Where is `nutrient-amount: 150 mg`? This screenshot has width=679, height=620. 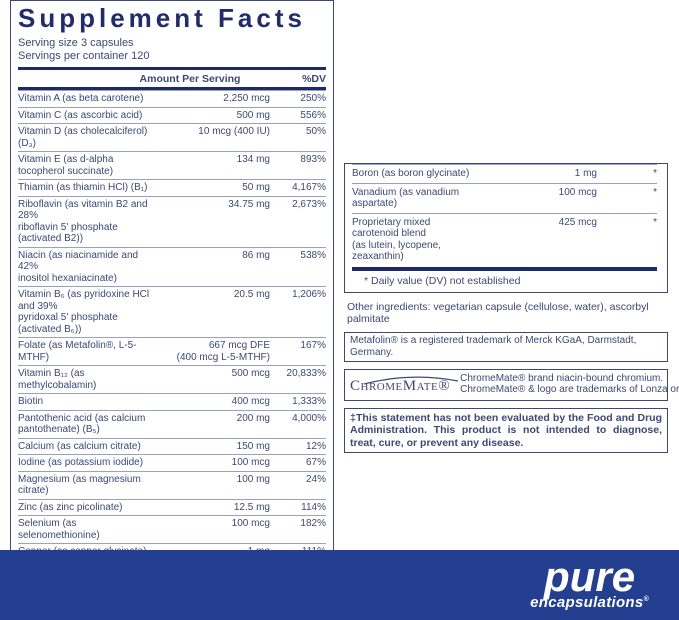
nutrient-amount: 150 mg is located at coordinates (253, 446).